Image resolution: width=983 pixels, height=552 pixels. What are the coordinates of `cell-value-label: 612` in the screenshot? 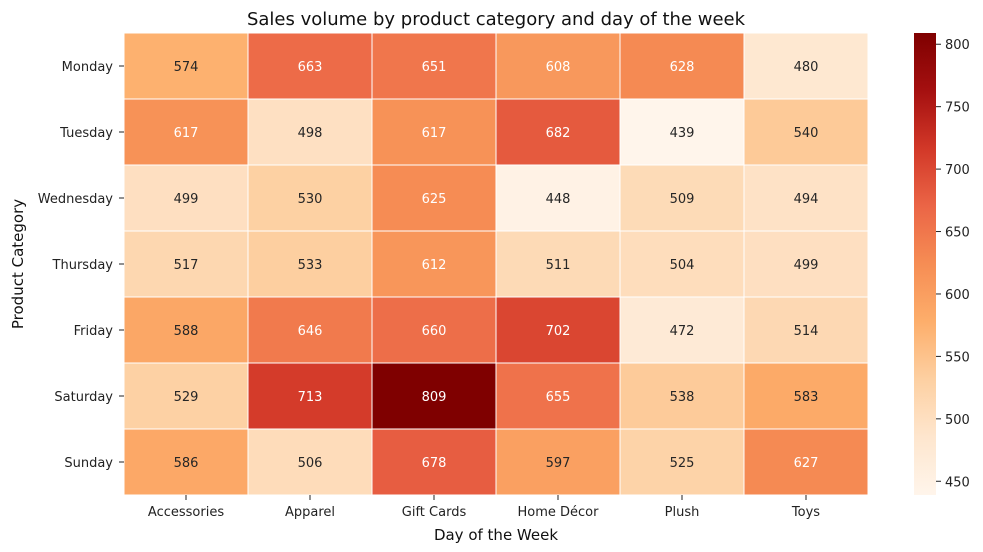 It's located at (434, 265).